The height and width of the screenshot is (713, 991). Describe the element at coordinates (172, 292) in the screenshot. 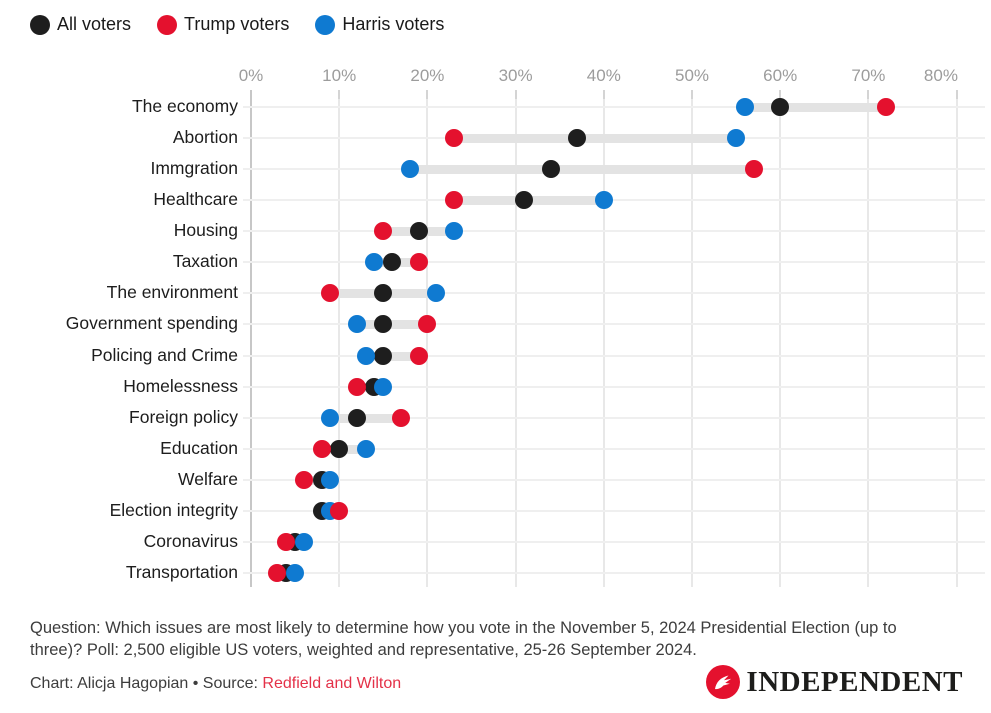

I see `category-label: The environment` at that location.